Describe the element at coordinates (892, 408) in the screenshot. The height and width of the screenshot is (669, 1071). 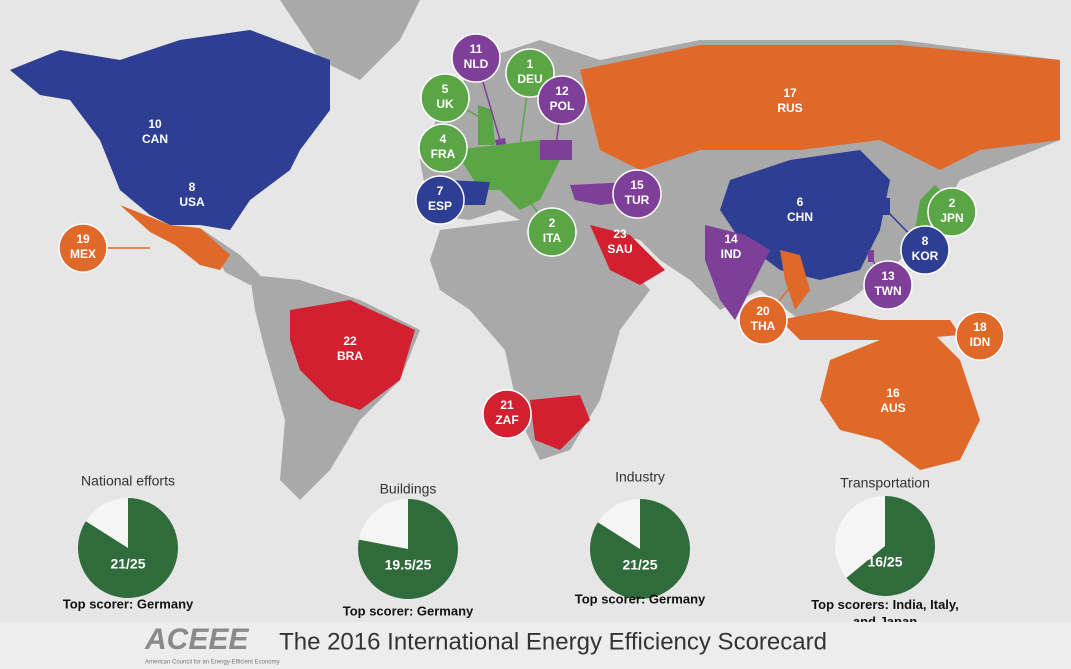
I see `country-code: AUS` at that location.